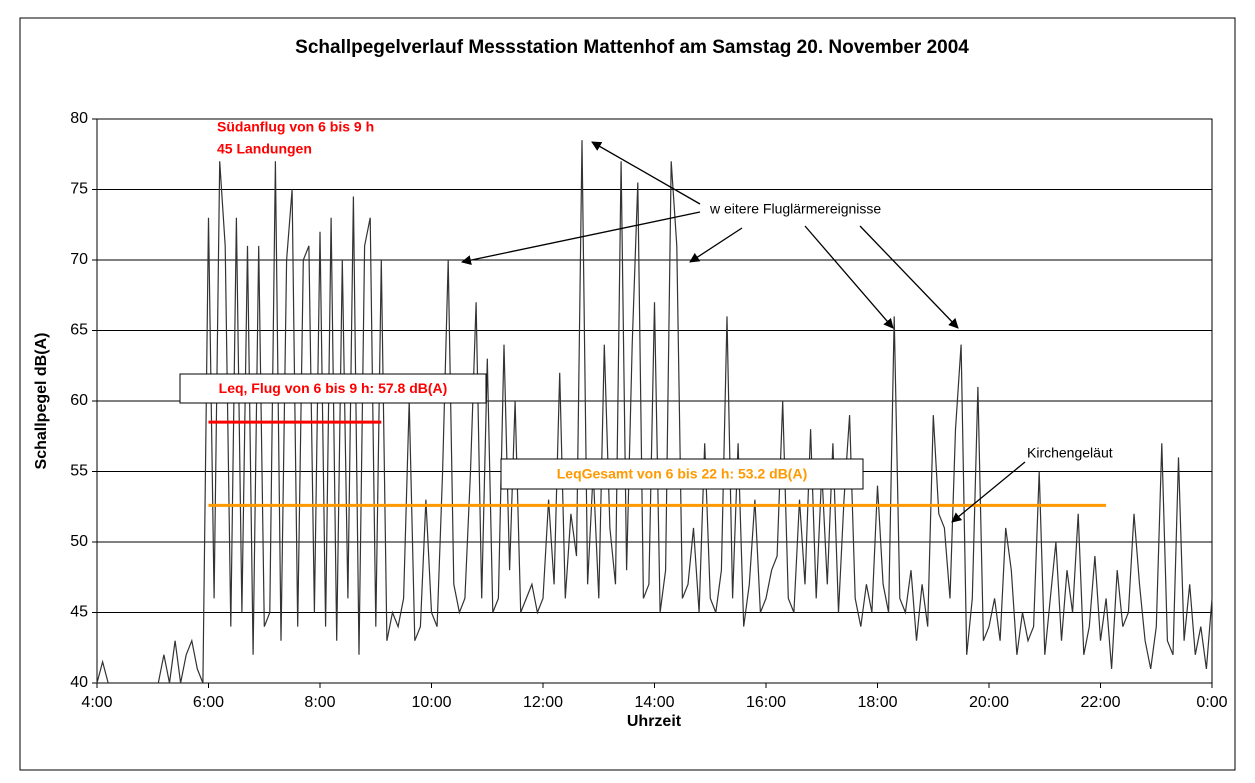  What do you see at coordinates (766, 702) in the screenshot?
I see `x-tick-label: 16:00` at bounding box center [766, 702].